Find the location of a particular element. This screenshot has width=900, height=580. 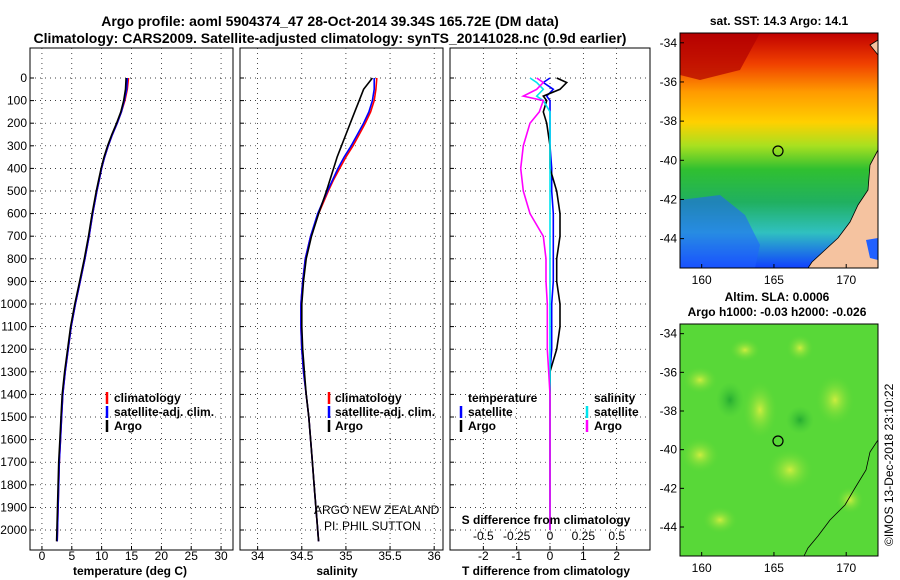

depth-tick-label: 1800 is located at coordinates (13, 485).